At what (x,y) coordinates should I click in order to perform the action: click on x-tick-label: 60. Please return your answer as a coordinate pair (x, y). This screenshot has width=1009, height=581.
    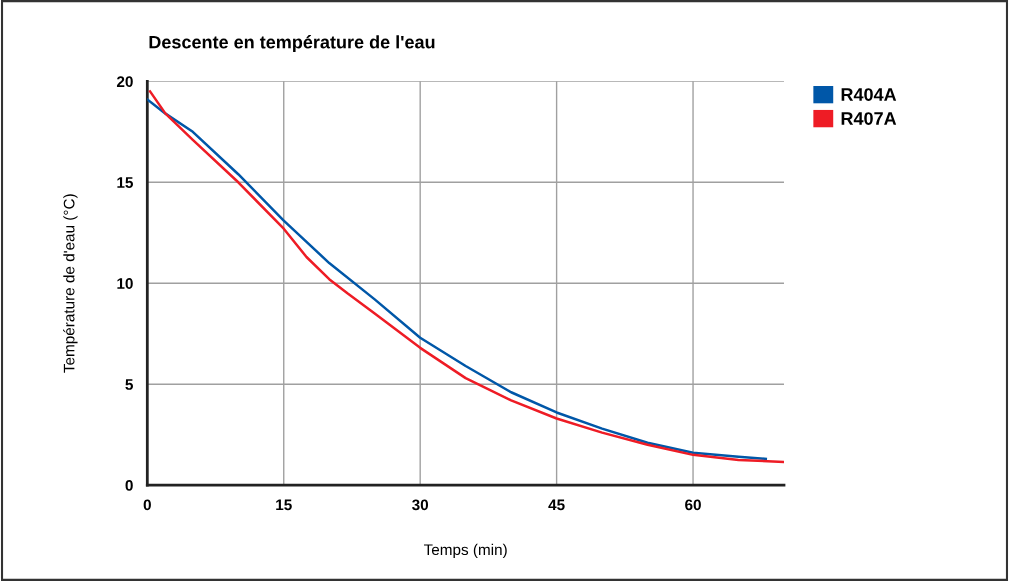
    Looking at the image, I should click on (693, 505).